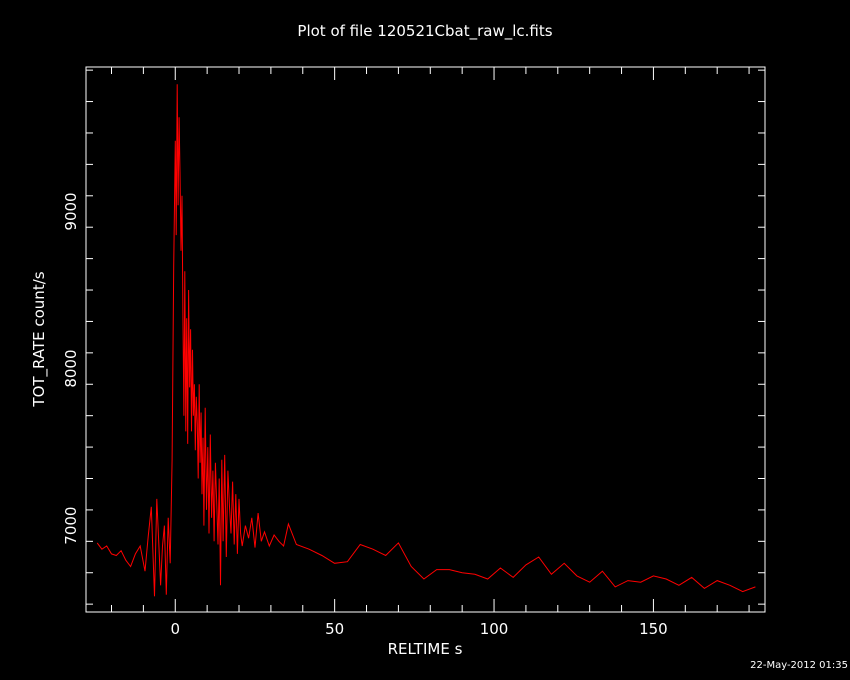  What do you see at coordinates (425, 31) in the screenshot?
I see `chart-title: Plot of file 120521Cbat_raw_lc.fits` at bounding box center [425, 31].